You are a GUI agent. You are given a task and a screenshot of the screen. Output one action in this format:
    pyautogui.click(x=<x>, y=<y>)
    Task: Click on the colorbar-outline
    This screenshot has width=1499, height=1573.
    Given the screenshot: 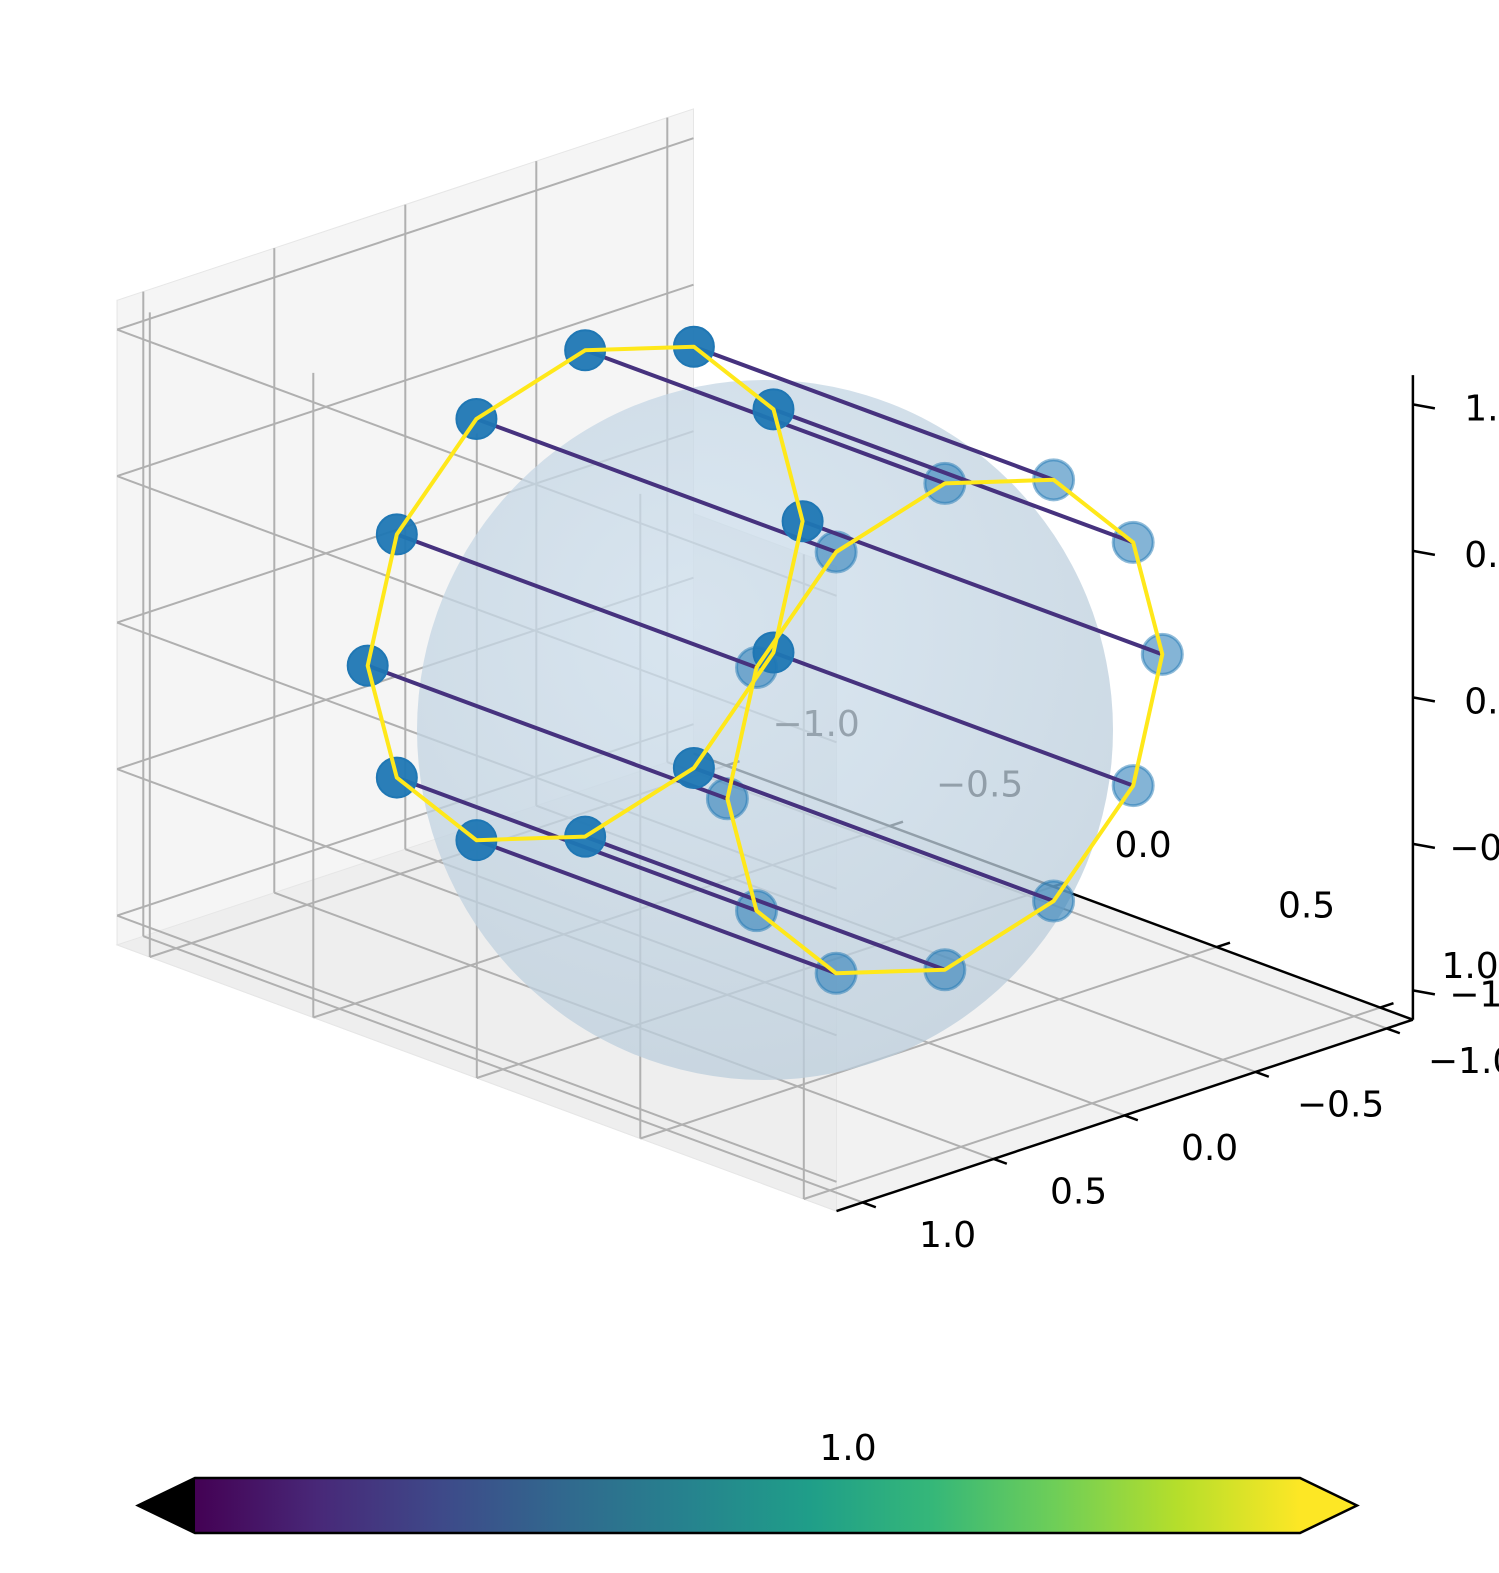 What is the action you would take?
    pyautogui.click(x=747, y=1505)
    